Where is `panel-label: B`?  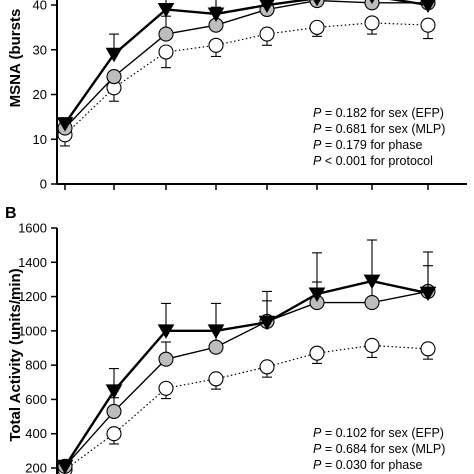 panel-label: B is located at coordinates (11, 213).